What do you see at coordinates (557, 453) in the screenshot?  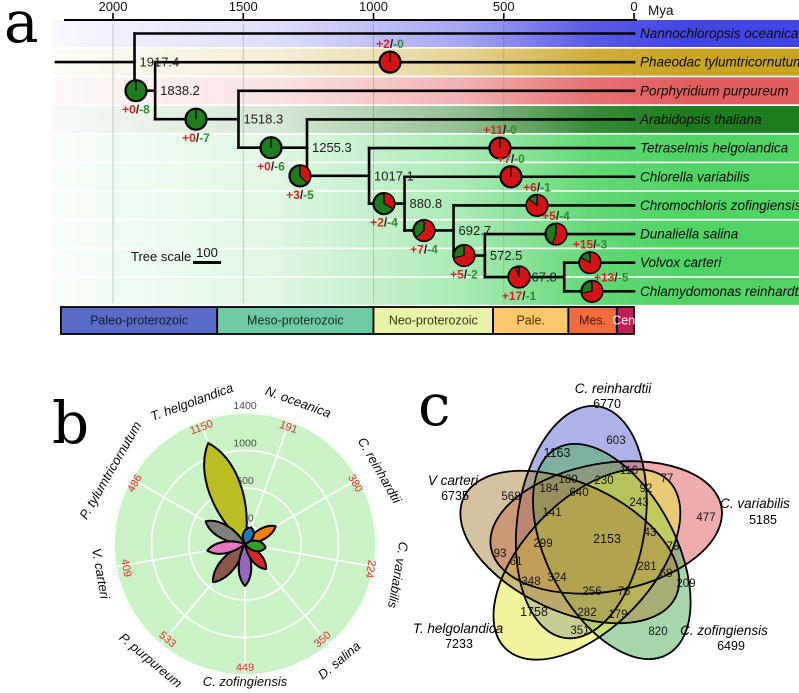 I see `venn-region-count: 1163` at bounding box center [557, 453].